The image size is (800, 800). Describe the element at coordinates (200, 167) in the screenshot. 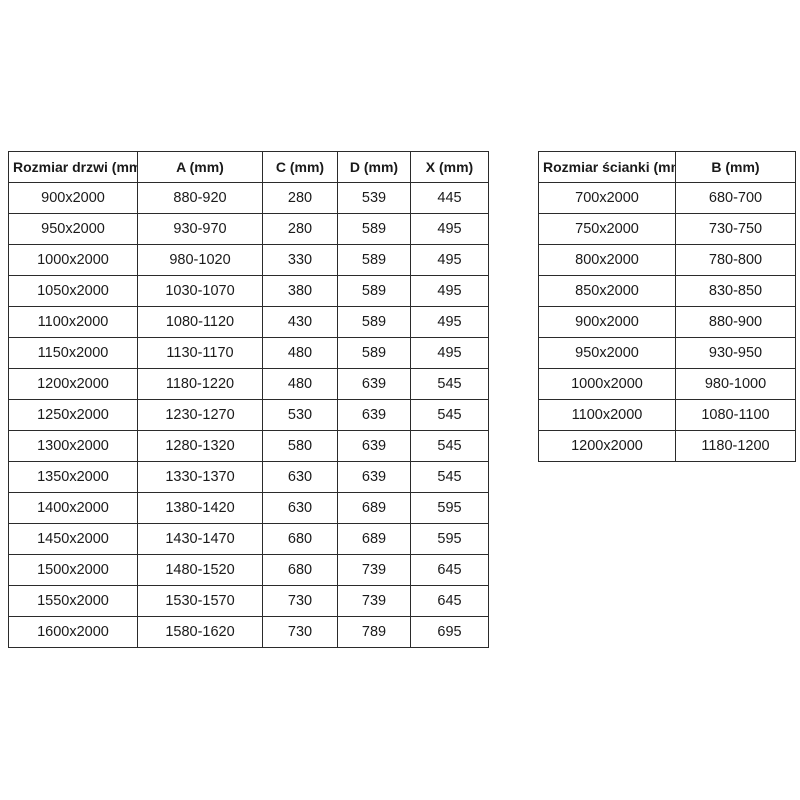

I see `column-header: A (mm)` at that location.